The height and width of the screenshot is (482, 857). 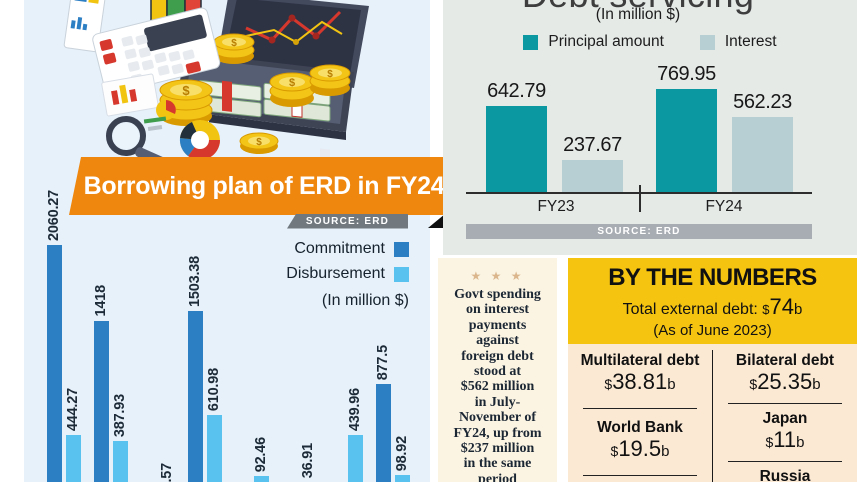 What do you see at coordinates (785, 439) in the screenshot?
I see `debt-row-value: $11b` at bounding box center [785, 439].